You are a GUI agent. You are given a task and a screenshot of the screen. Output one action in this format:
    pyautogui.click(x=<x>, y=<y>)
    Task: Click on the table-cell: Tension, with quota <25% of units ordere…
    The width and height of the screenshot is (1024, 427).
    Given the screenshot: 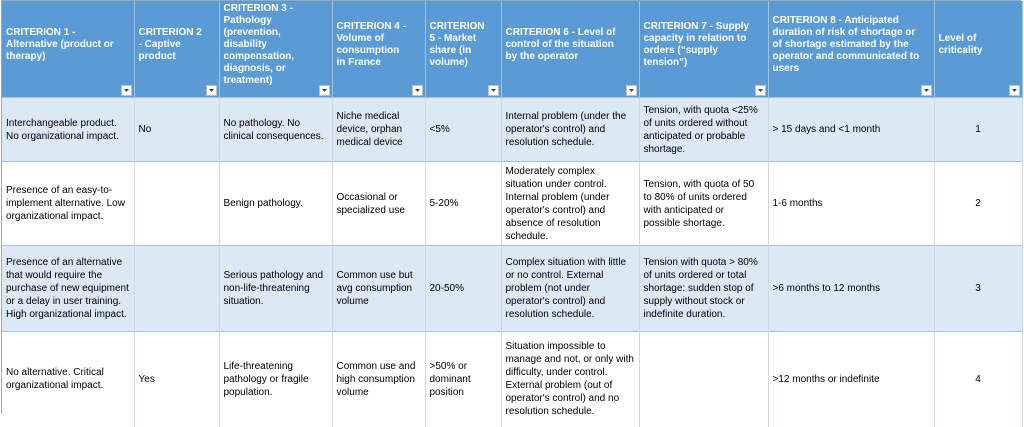 What is the action you would take?
    pyautogui.click(x=704, y=129)
    